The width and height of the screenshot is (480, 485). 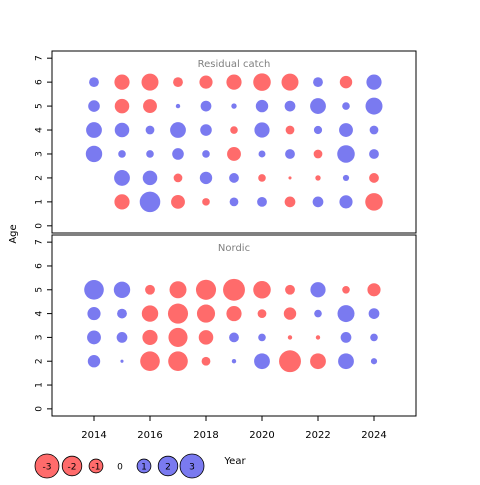 I want to click on y-tick-label: 0, so click(x=40, y=409).